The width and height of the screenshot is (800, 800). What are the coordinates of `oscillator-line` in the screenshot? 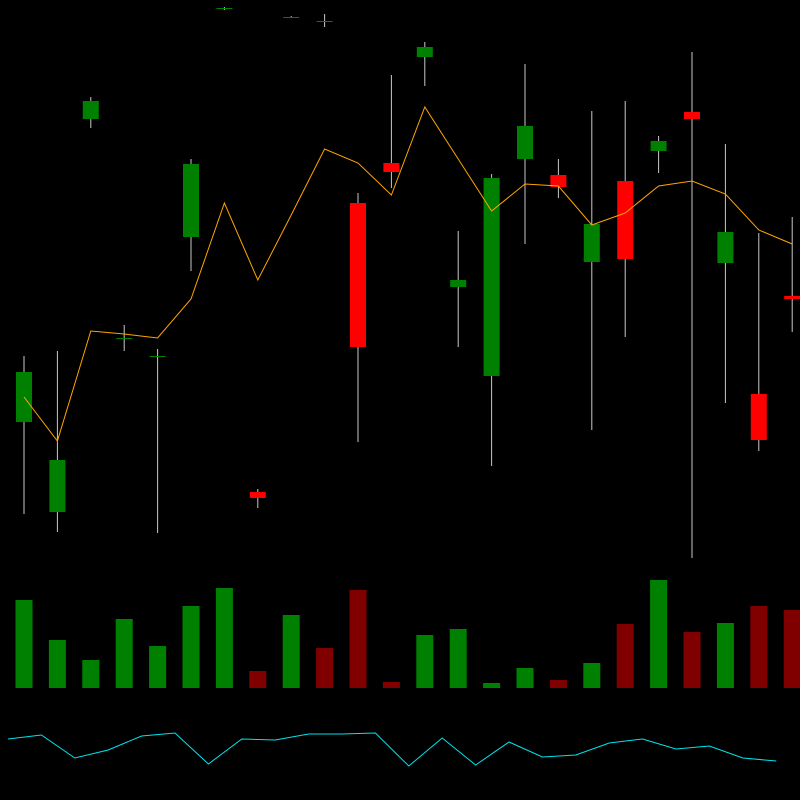 It's located at (392, 749).